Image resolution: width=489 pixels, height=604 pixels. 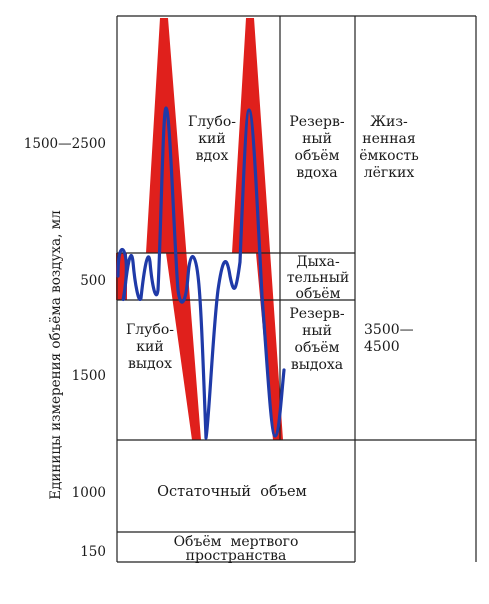 I want to click on deep-inhale-label: Глубо- кий вдох, so click(x=212, y=139).